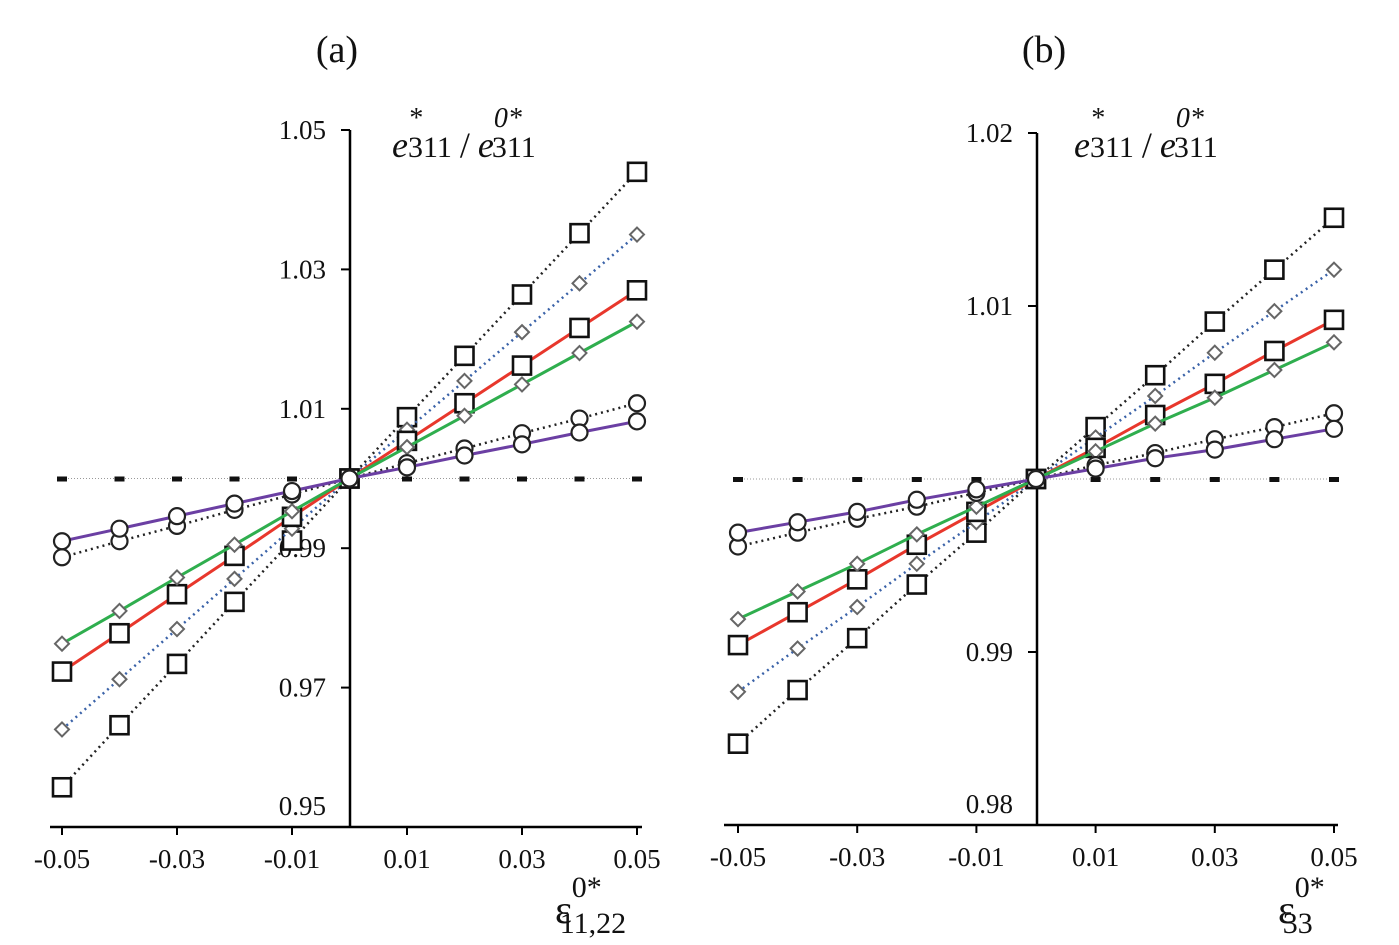  I want to click on y-label-sup: *, so click(415, 118).